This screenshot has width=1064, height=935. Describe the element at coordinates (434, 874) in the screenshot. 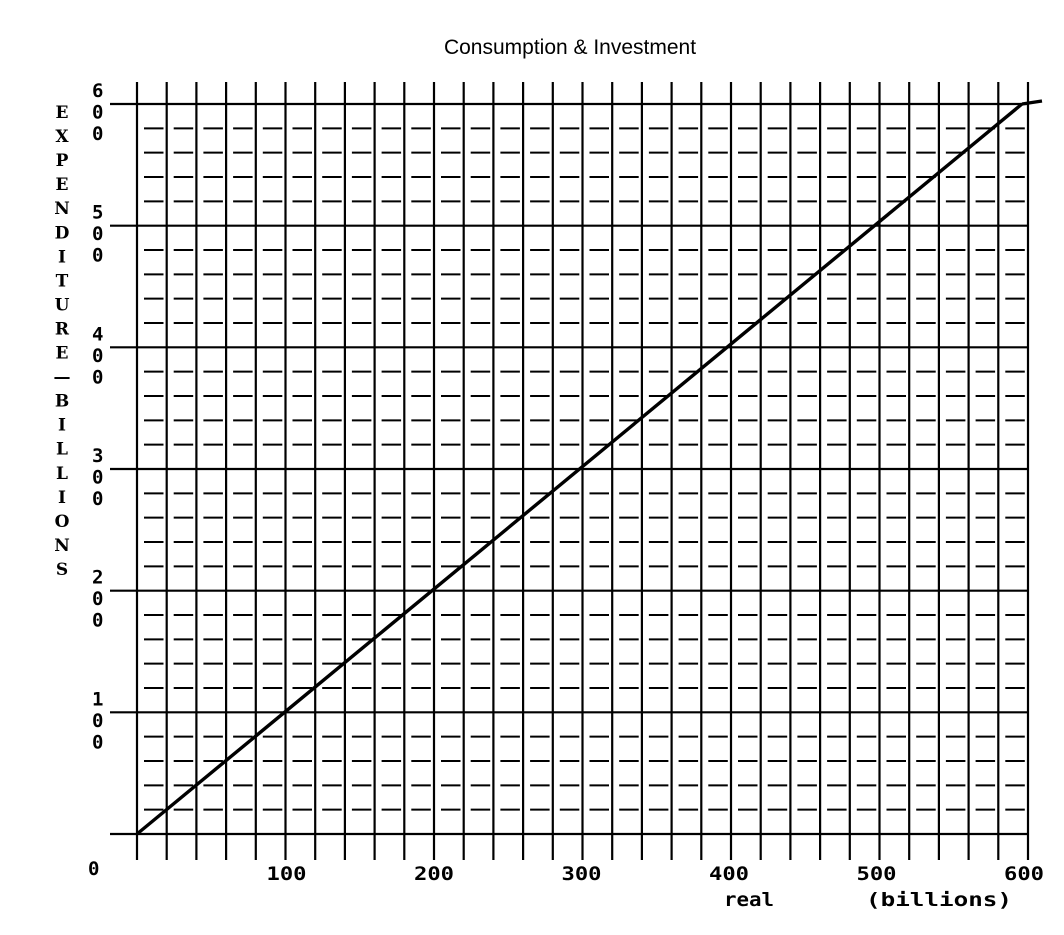

I see `x-tick-label: 200` at that location.